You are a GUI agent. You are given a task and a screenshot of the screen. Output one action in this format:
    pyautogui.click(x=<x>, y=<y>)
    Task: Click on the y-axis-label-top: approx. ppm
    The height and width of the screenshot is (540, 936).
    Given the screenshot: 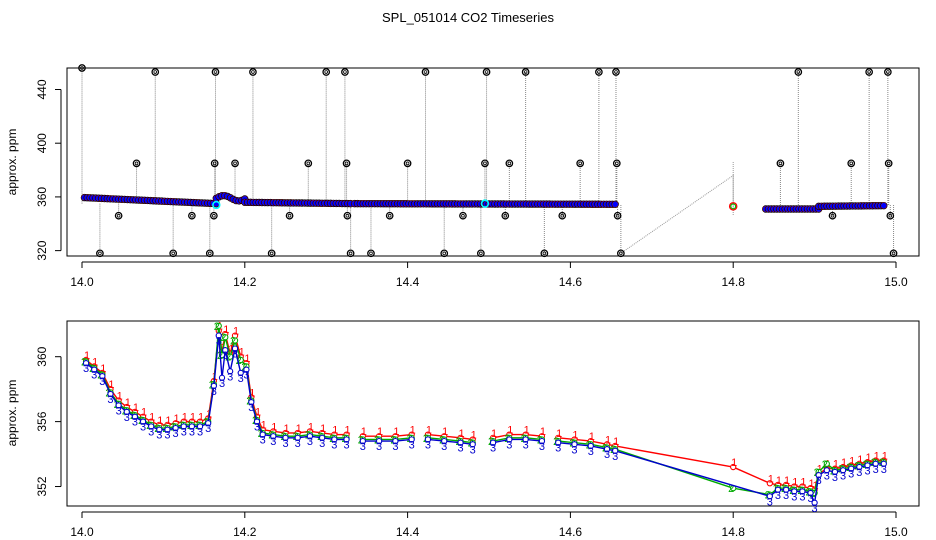 What is the action you would take?
    pyautogui.click(x=12, y=162)
    